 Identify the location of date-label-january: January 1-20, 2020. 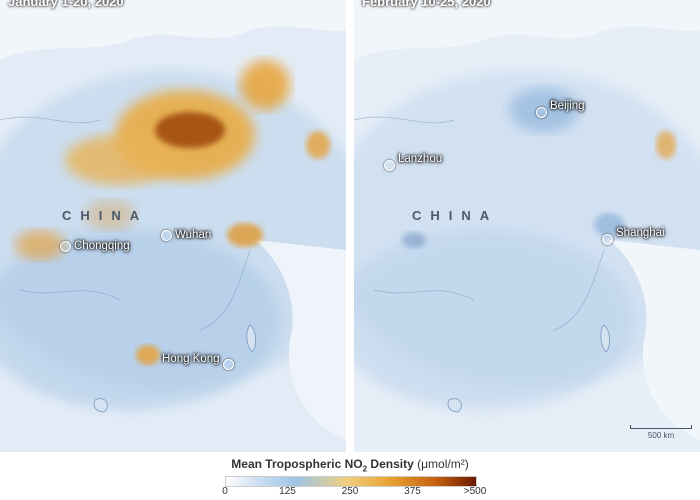
(66, 4).